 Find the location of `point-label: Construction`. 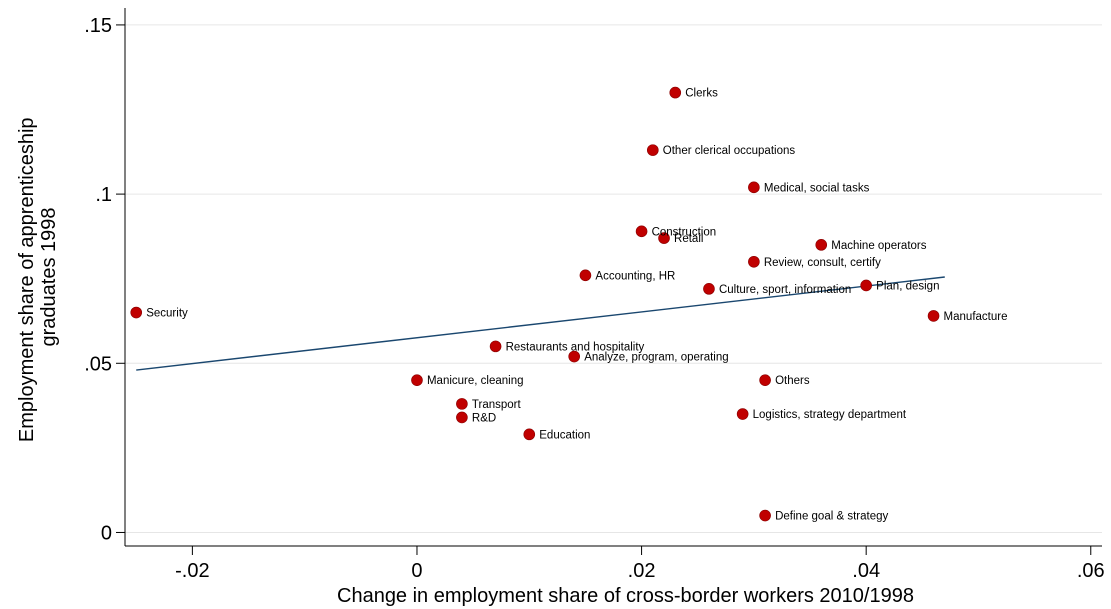

point-label: Construction is located at coordinates (684, 232).